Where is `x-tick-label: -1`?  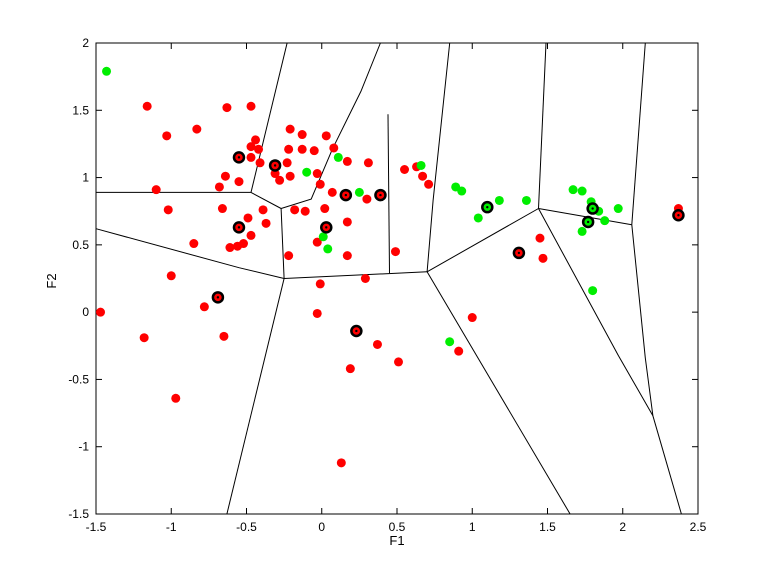 x-tick-label: -1 is located at coordinates (171, 527).